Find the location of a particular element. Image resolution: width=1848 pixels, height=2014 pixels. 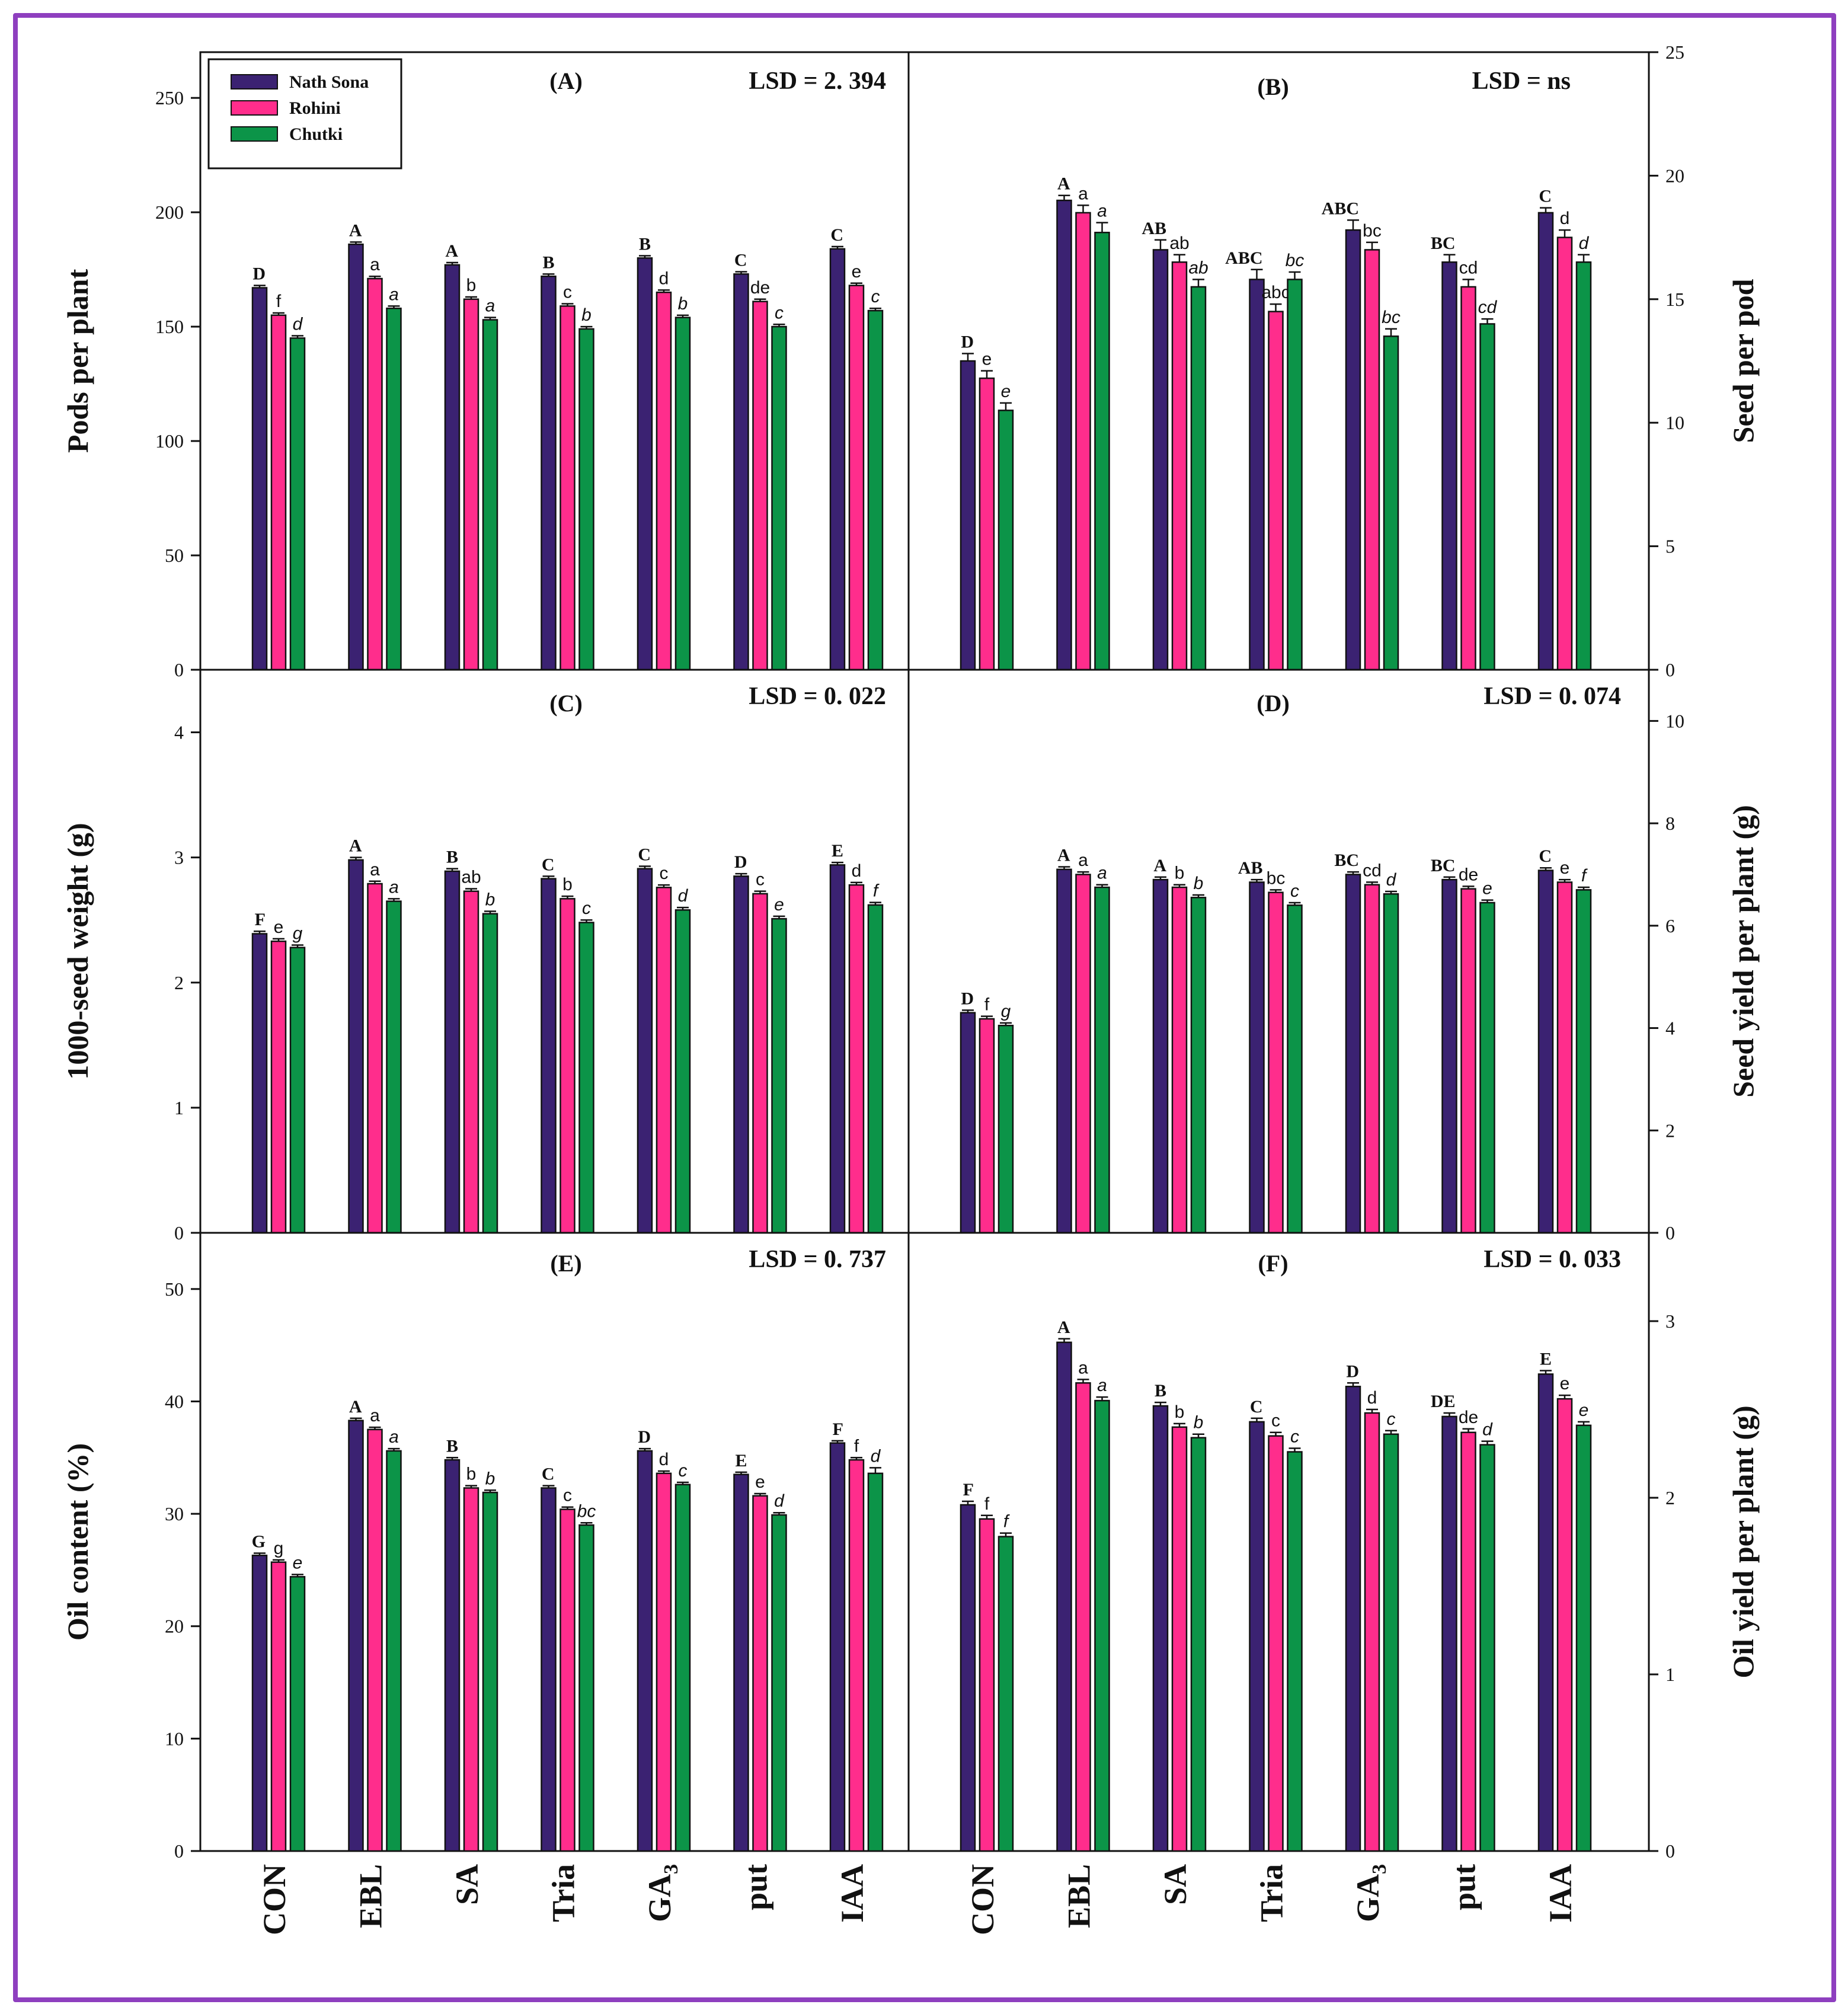

bar-nath-sona-put is located at coordinates (741, 1662).